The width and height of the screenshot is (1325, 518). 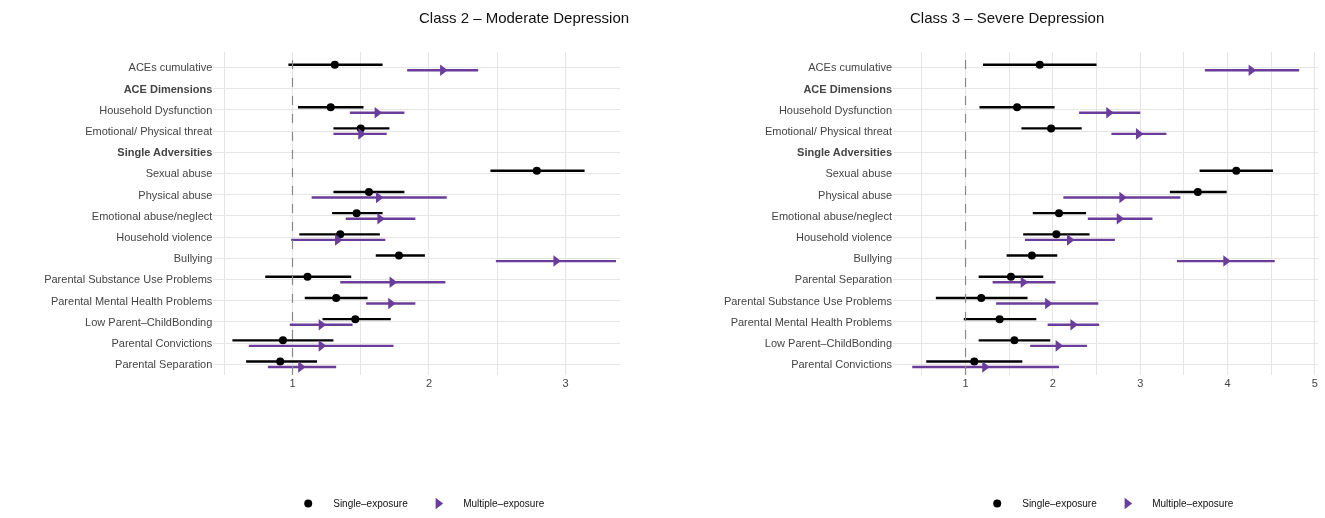 What do you see at coordinates (1227, 382) in the screenshot?
I see `x-tick-label: 4` at bounding box center [1227, 382].